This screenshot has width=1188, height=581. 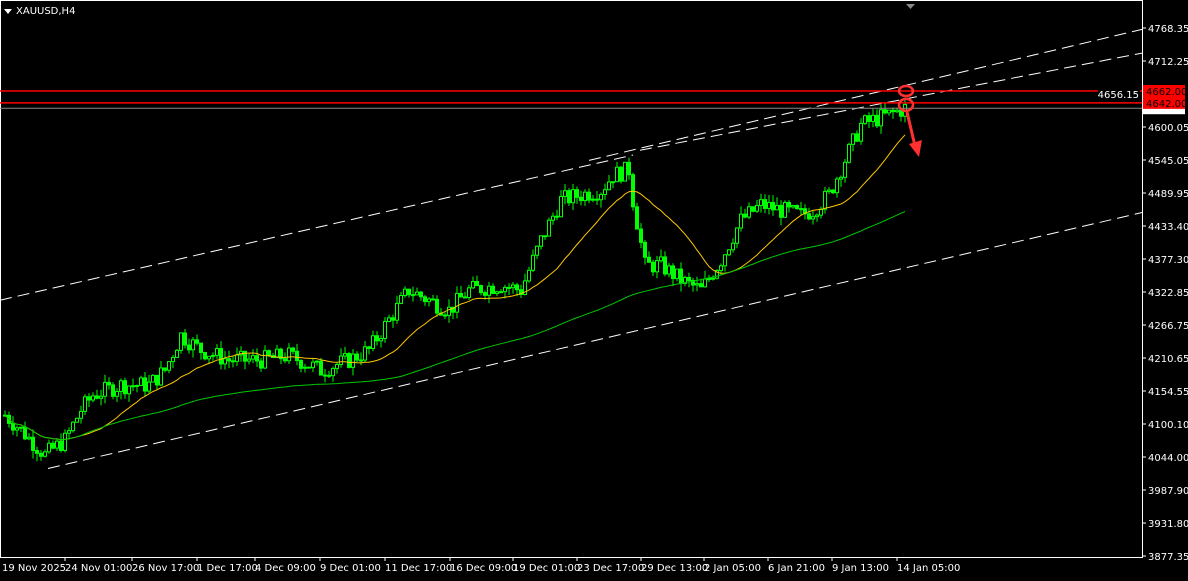 I want to click on circle-marker-icon, so click(x=906, y=105).